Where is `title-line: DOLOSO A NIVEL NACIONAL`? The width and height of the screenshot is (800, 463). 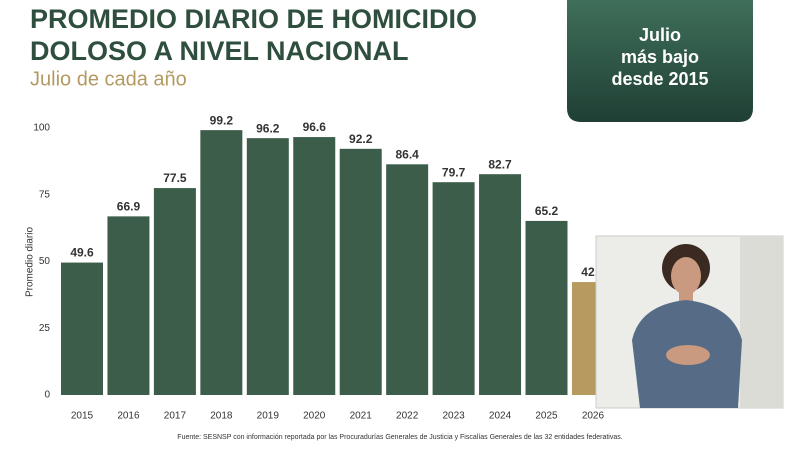 title-line: DOLOSO A NIVEL NACIONAL is located at coordinates (219, 51).